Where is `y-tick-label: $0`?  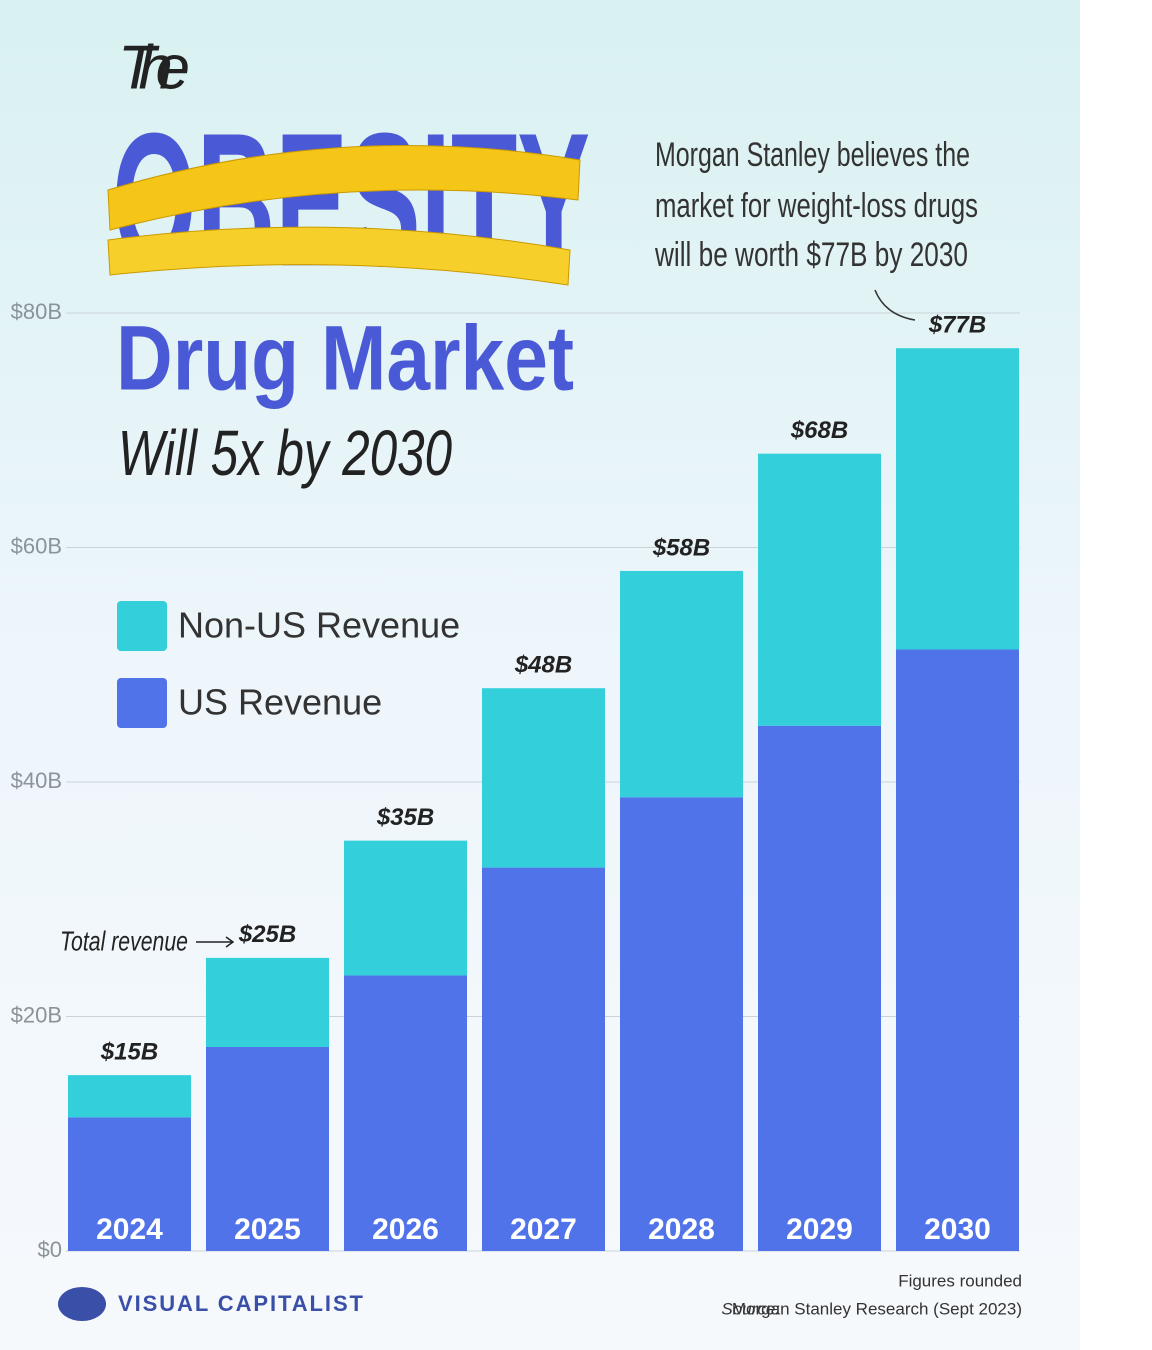
y-tick-label: $0 is located at coordinates (50, 1249).